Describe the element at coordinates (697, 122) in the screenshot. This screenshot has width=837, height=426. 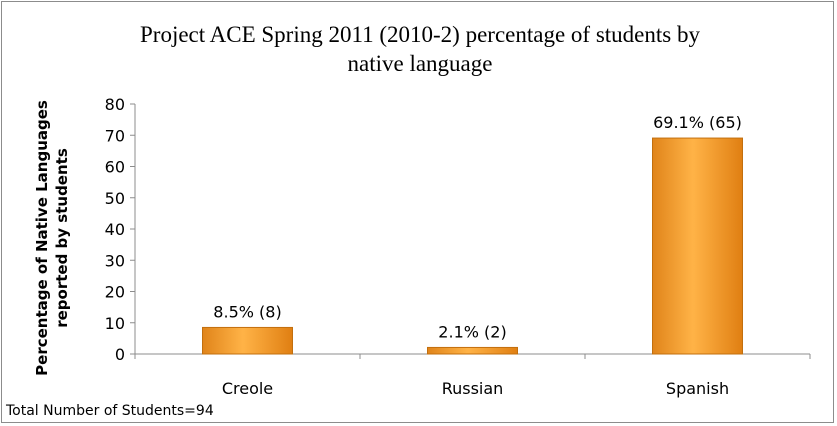
I see `data-label-spanish: 69.1% (65)` at that location.